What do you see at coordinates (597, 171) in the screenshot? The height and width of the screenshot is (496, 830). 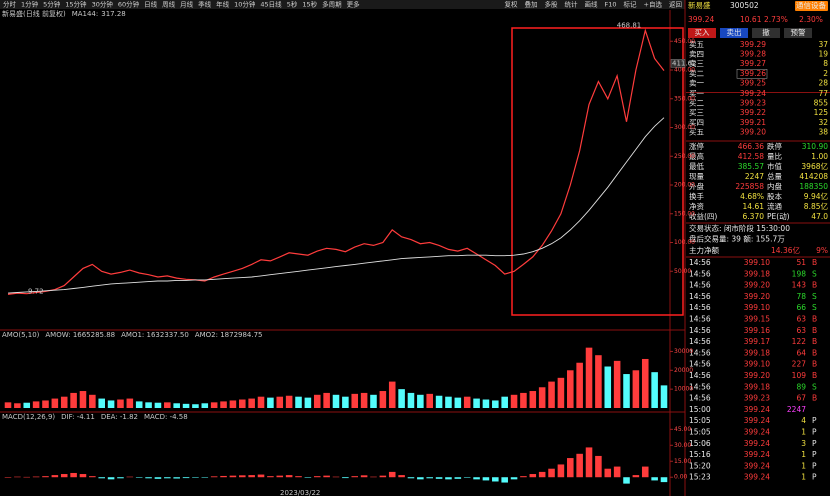 I see `highlight-box` at bounding box center [597, 171].